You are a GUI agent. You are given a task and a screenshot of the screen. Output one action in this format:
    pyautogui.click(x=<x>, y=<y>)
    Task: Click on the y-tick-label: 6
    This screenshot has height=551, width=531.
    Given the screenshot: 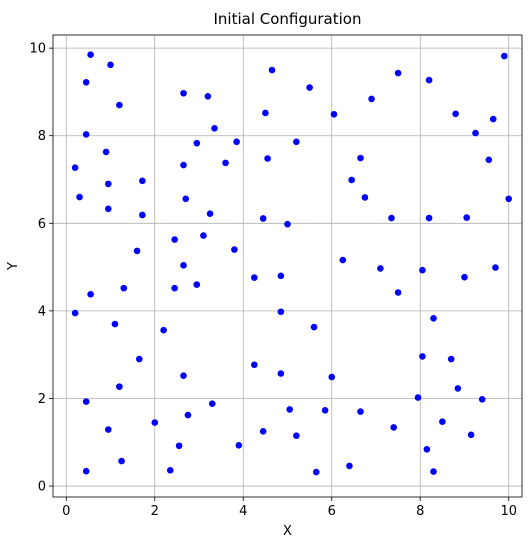 What is the action you would take?
    pyautogui.click(x=42, y=224)
    